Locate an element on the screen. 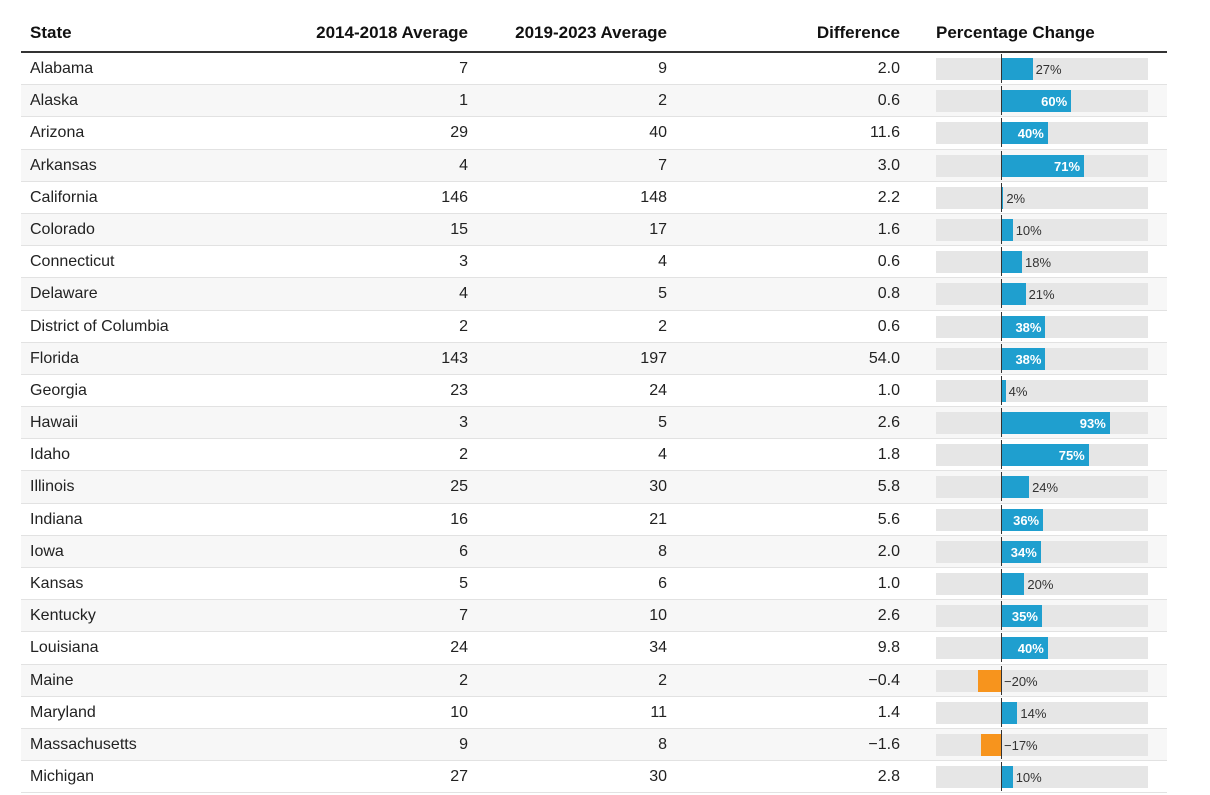 The width and height of the screenshot is (1210, 795). cell-state: Connecticut is located at coordinates (72, 262).